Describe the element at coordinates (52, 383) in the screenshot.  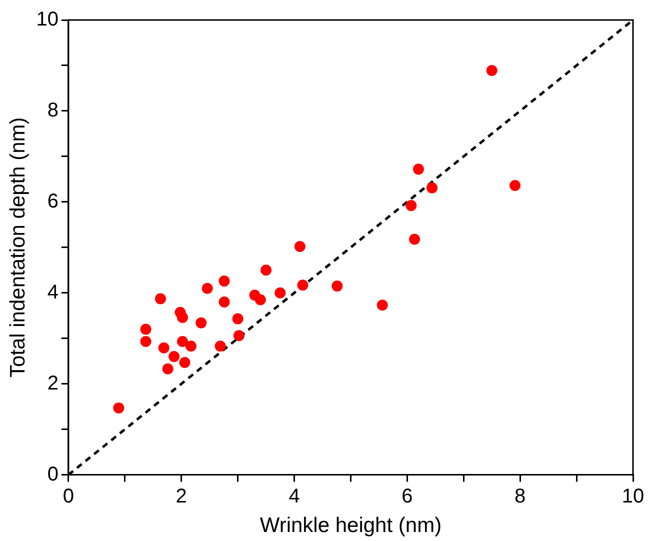
I see `y-tick-label: 2` at that location.